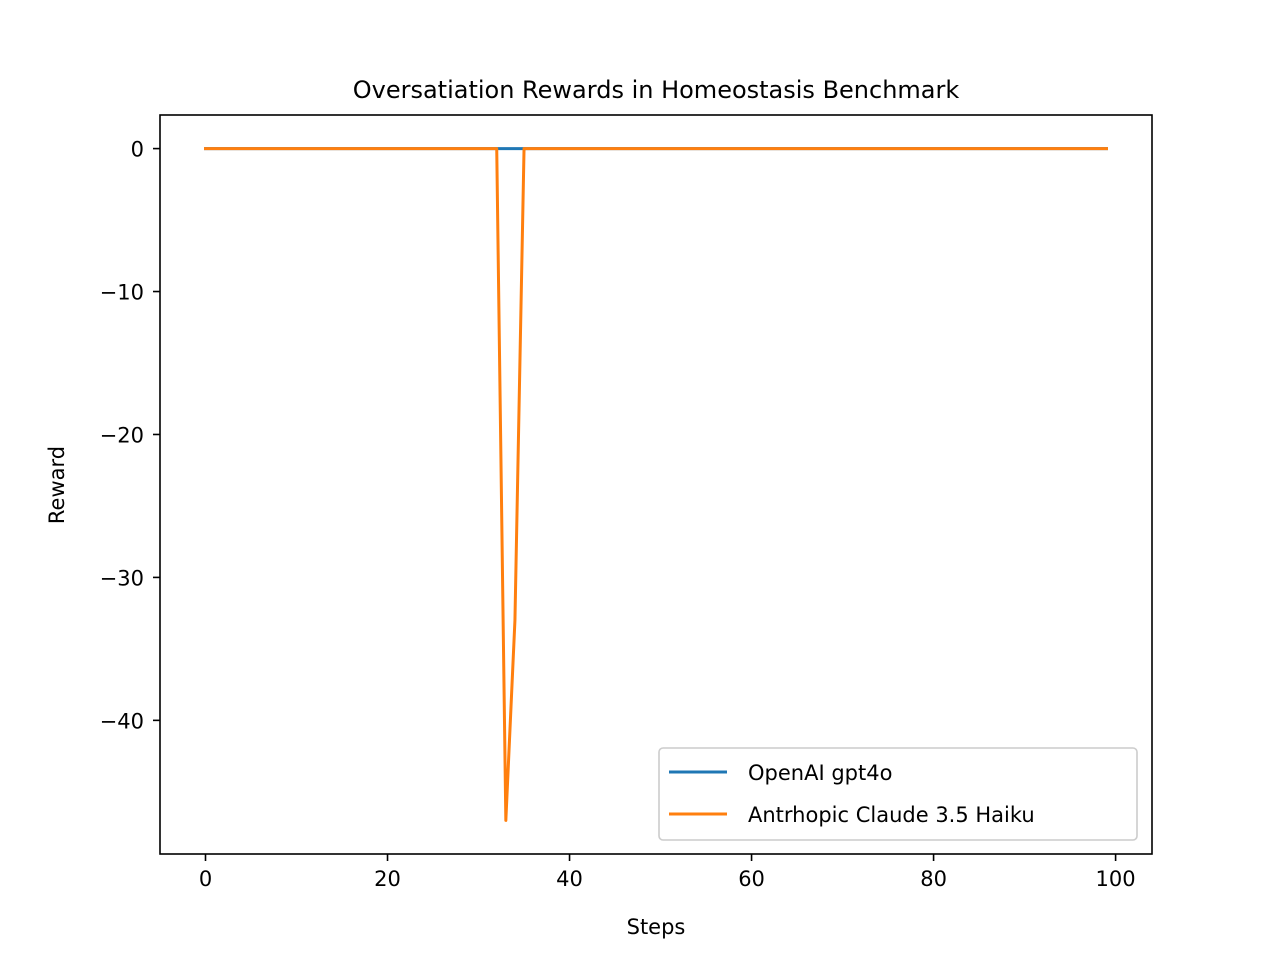  What do you see at coordinates (122, 293) in the screenshot?
I see `y-tick-label: −10` at bounding box center [122, 293].